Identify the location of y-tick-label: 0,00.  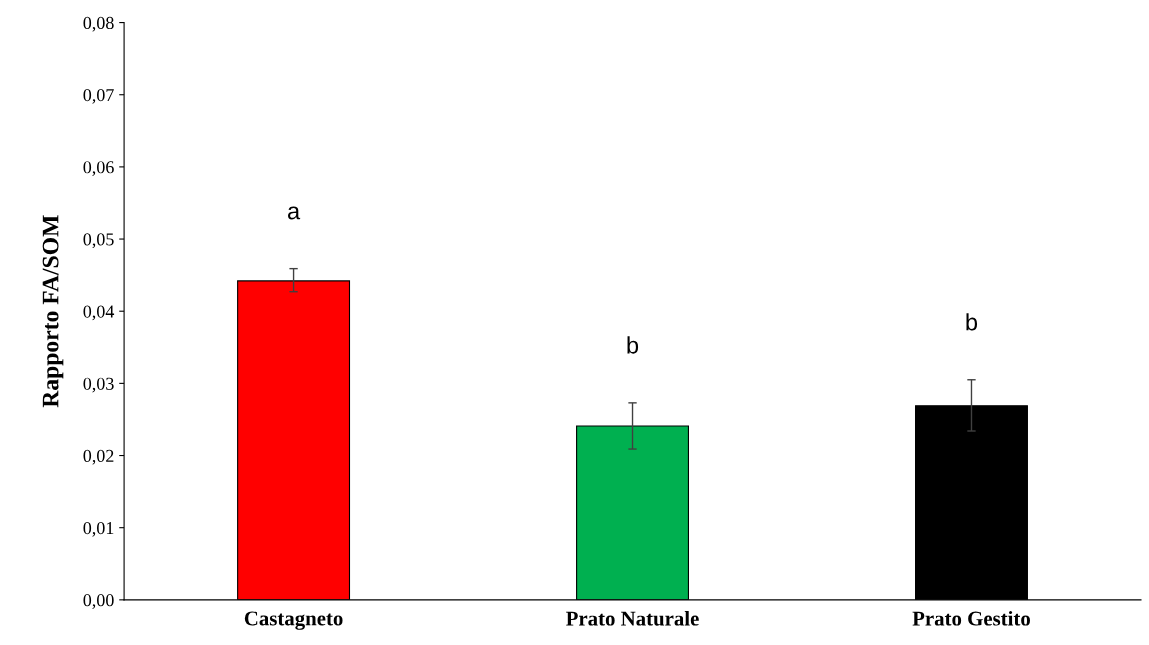
(98, 601).